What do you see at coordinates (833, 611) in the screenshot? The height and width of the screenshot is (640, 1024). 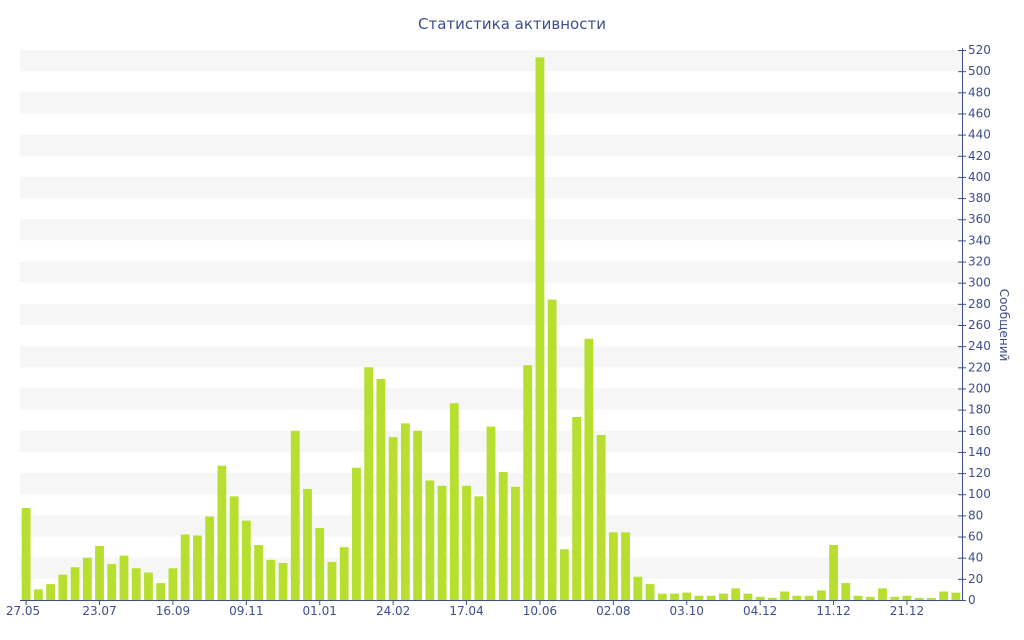 I see `x-tick-label: 11.12` at bounding box center [833, 611].